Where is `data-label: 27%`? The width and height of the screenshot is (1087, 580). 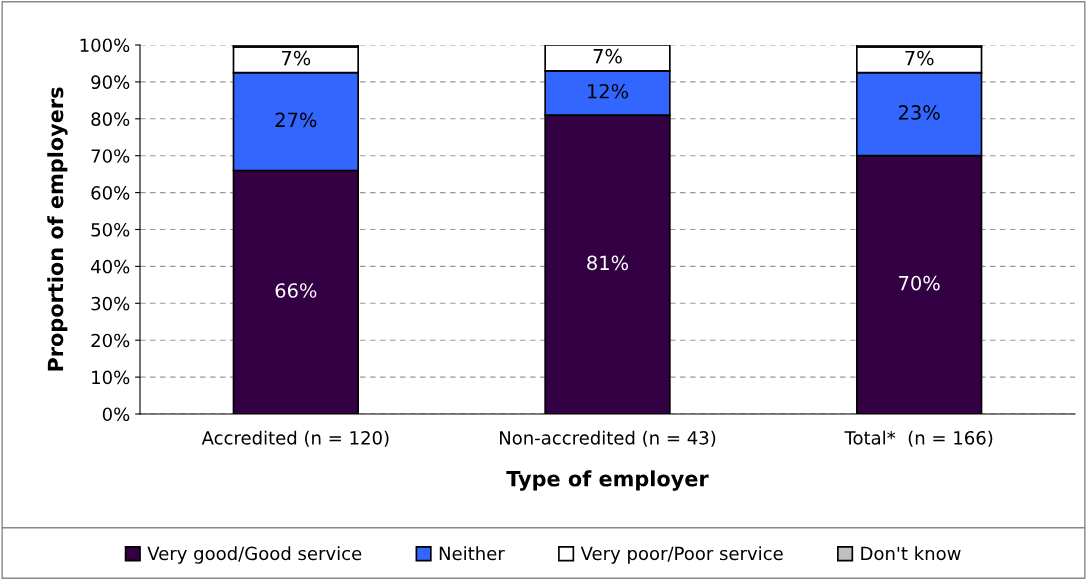
data-label: 27% is located at coordinates (296, 120).